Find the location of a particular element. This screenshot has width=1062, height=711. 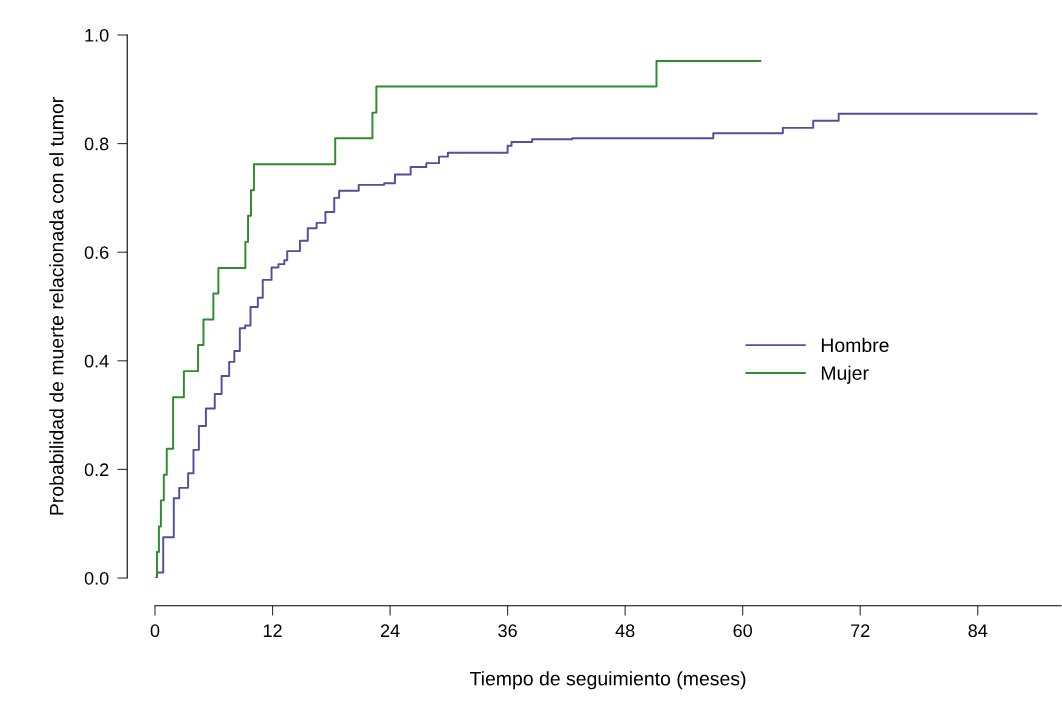

x-tick-label: 24 is located at coordinates (390, 630).